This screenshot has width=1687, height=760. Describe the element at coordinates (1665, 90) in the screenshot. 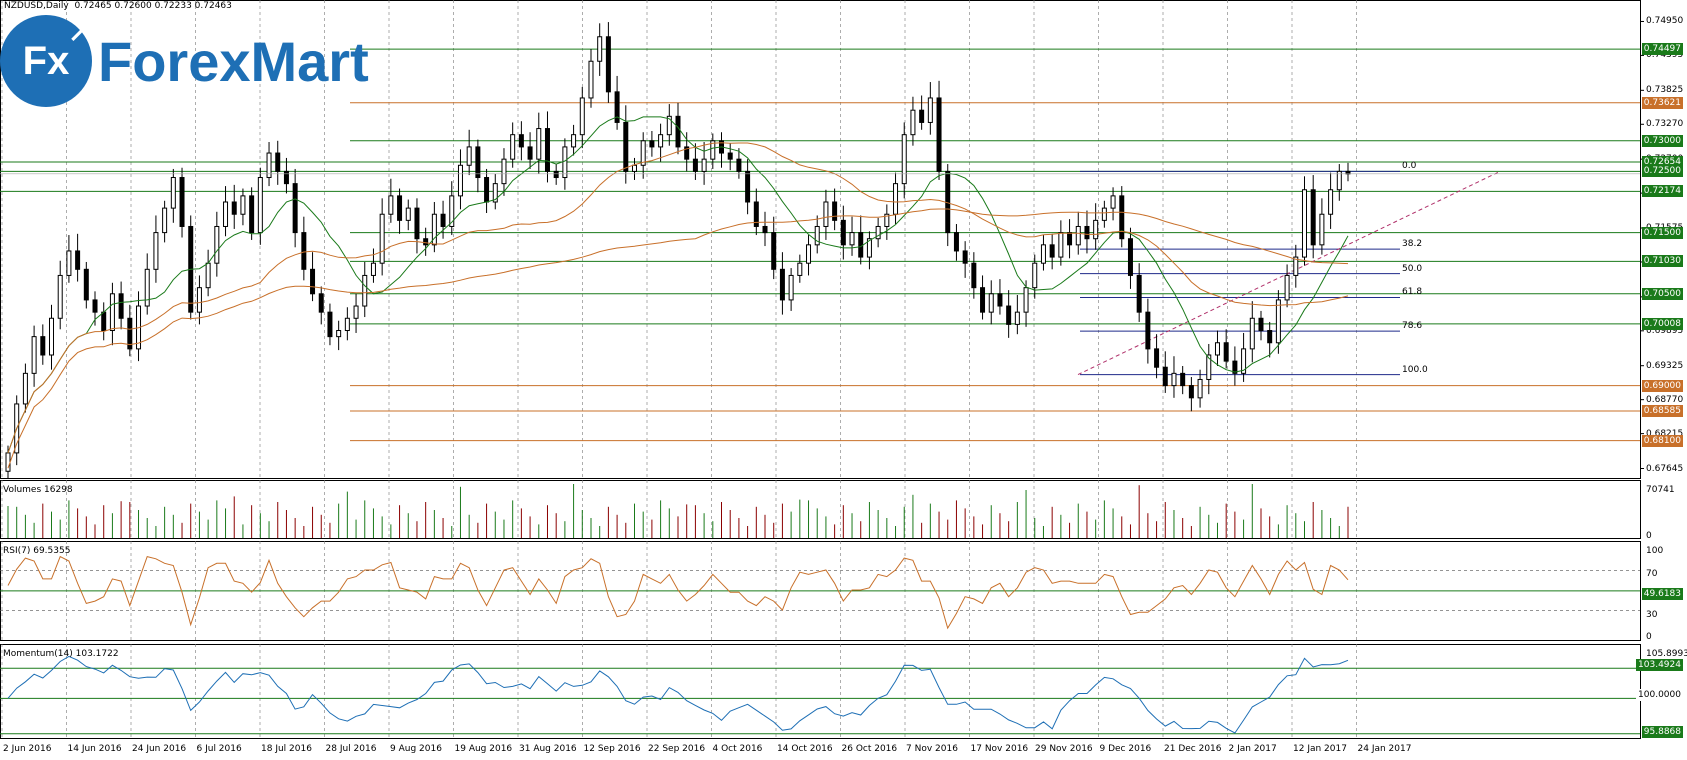

I see `price-axis-tick: 0.73825` at that location.